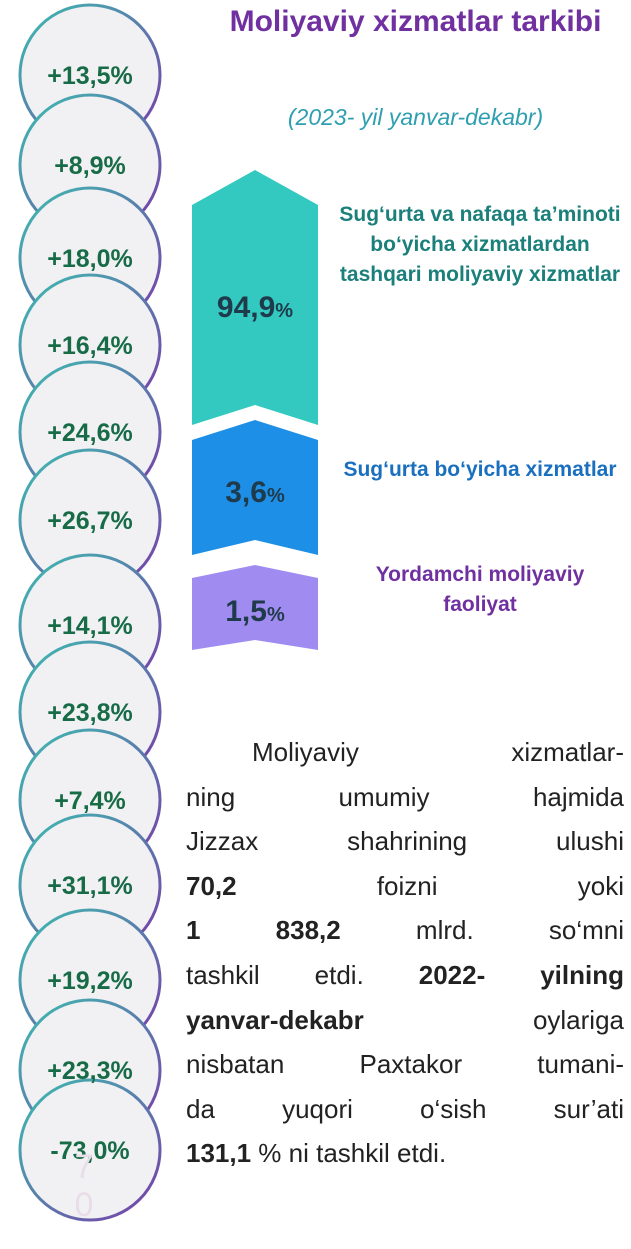 This screenshot has width=631, height=1249. I want to click on value: 3,6, so click(246, 492).